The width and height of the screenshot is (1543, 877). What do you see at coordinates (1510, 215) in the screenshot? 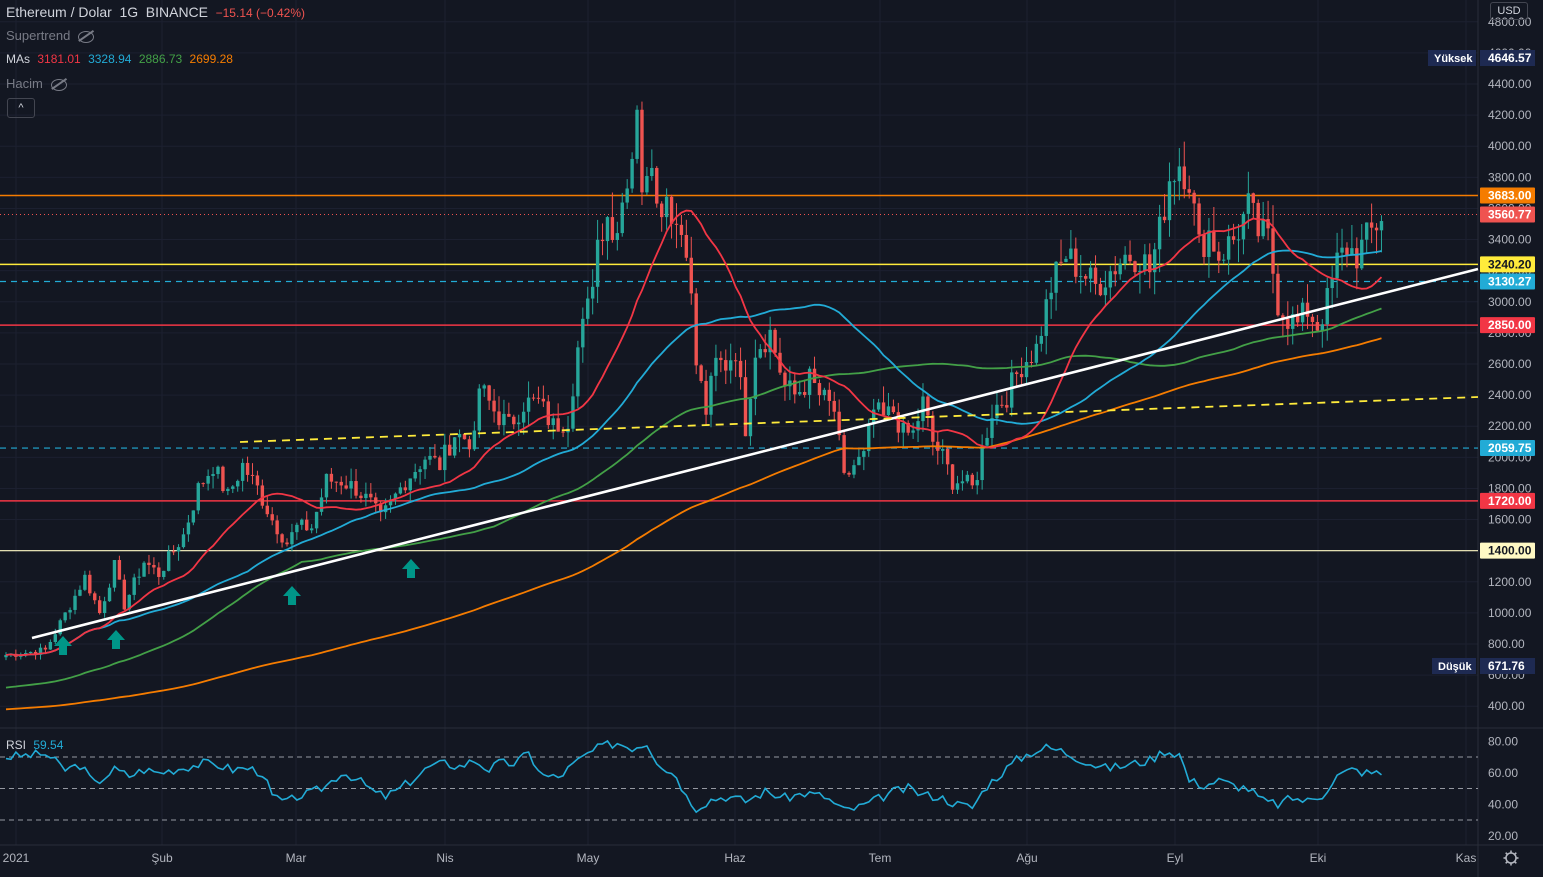
I see `level-tag-label: 3560.77` at bounding box center [1510, 215].